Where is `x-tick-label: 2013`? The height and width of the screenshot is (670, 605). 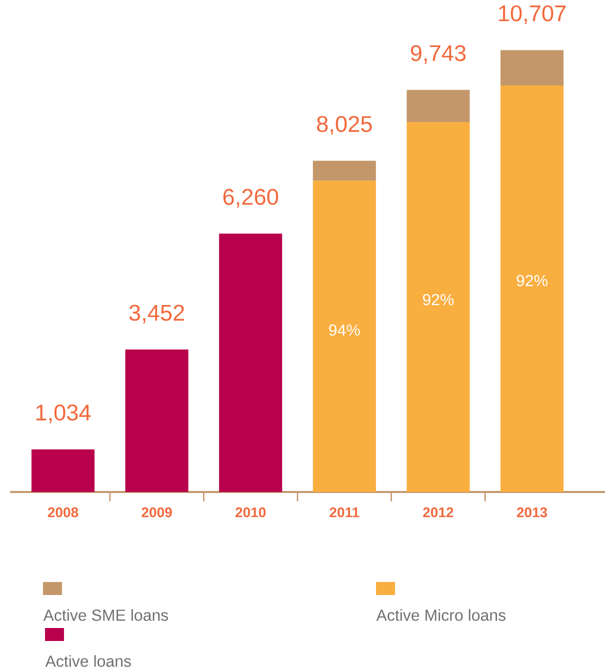 x-tick-label: 2013 is located at coordinates (532, 512).